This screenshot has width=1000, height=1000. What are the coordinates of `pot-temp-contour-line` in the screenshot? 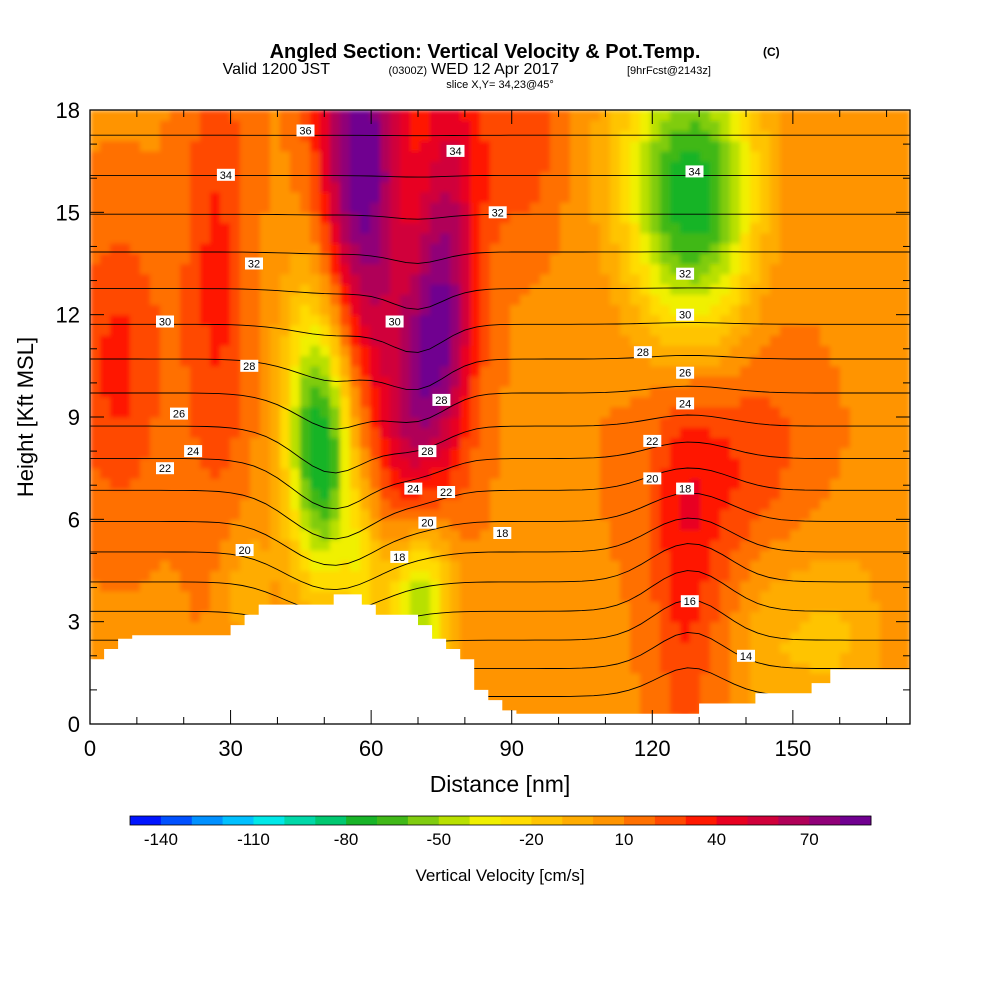 It's located at (500, 554).